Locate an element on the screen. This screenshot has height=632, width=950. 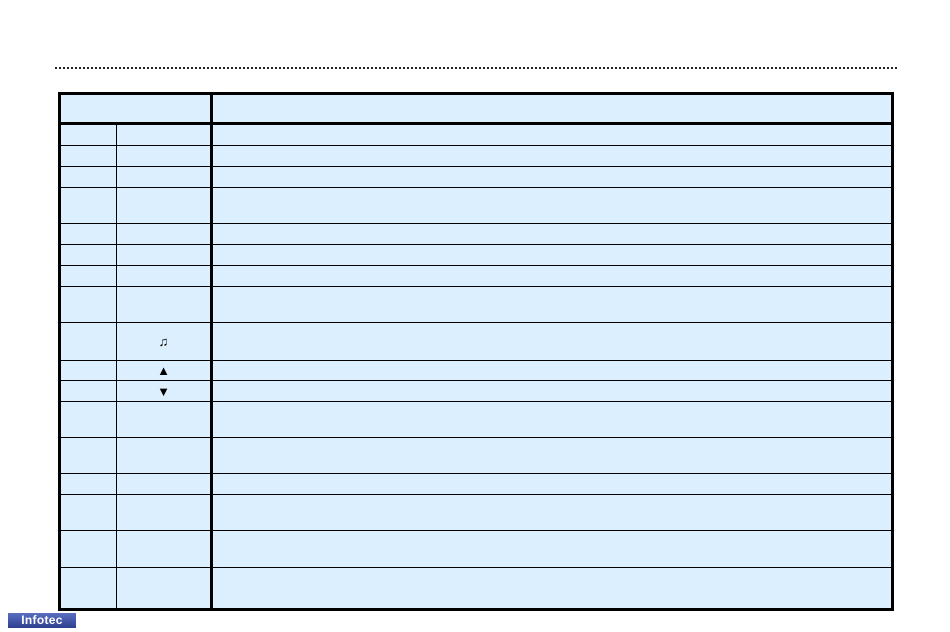
dotted-divider is located at coordinates (476, 68).